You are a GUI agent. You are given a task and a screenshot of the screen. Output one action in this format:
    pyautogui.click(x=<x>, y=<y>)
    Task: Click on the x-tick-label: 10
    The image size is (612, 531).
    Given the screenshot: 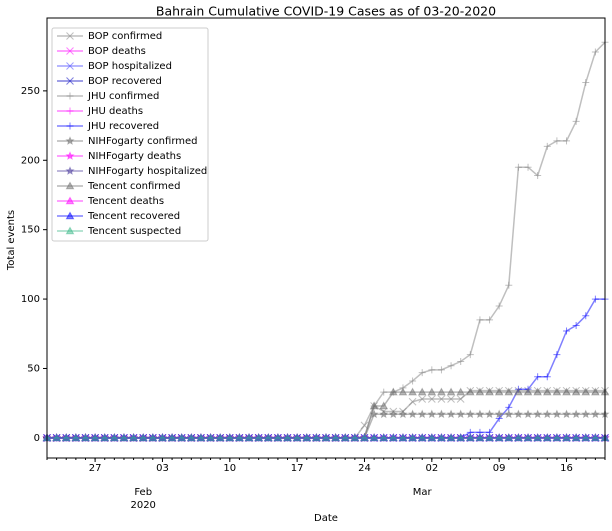 What is the action you would take?
    pyautogui.click(x=229, y=468)
    